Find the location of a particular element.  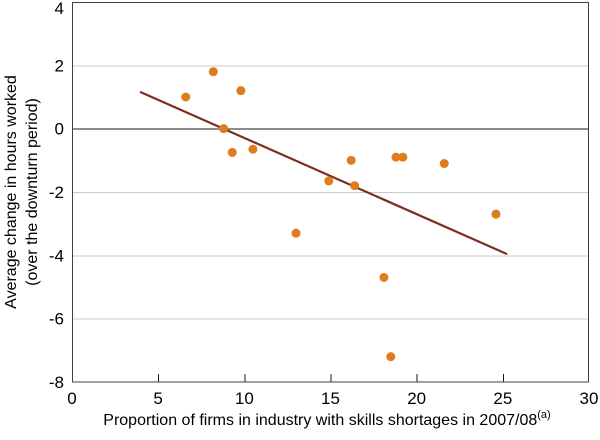

y-tick-label: 4 is located at coordinates (59, 9).